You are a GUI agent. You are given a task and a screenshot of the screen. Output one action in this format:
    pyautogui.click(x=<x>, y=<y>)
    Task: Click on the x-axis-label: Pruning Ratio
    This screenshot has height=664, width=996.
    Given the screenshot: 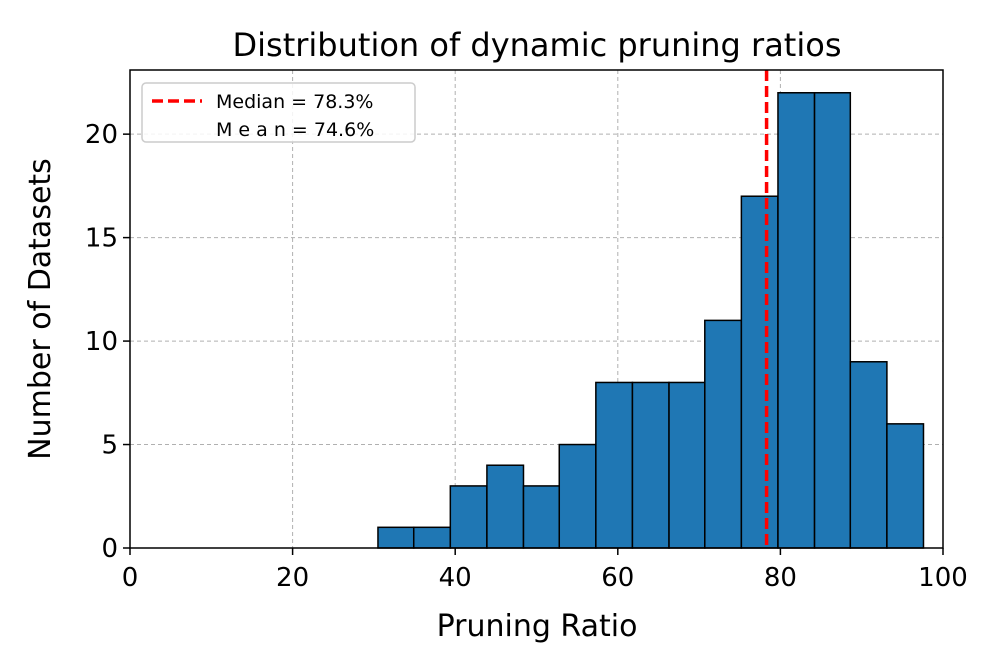 What is the action you would take?
    pyautogui.click(x=537, y=626)
    